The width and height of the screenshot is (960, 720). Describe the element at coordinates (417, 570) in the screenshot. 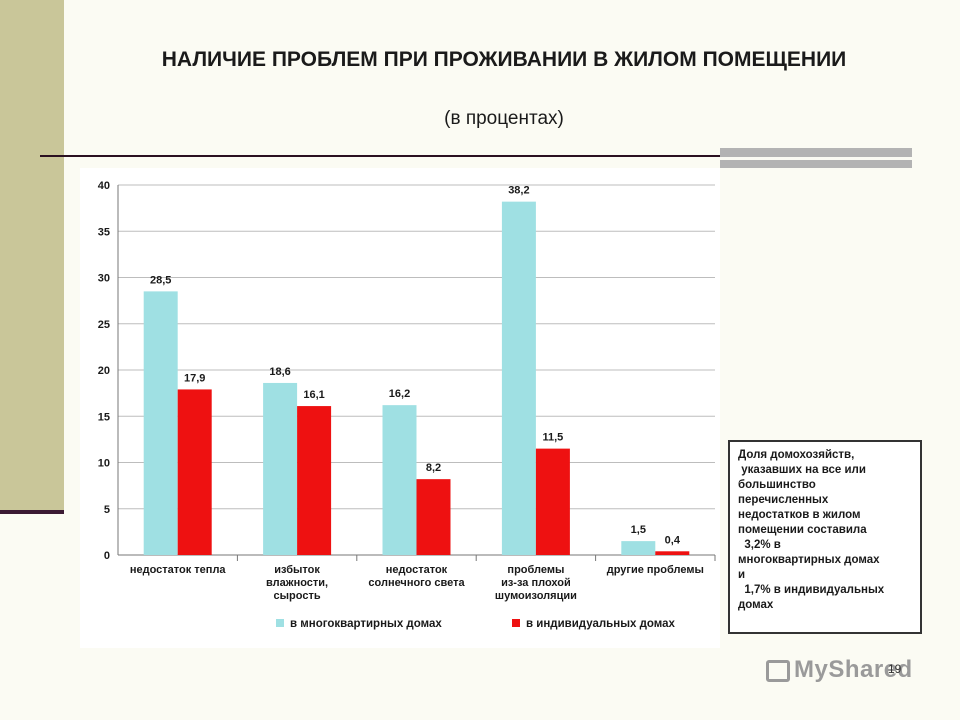

I see `x-tick-label: недостаток` at that location.